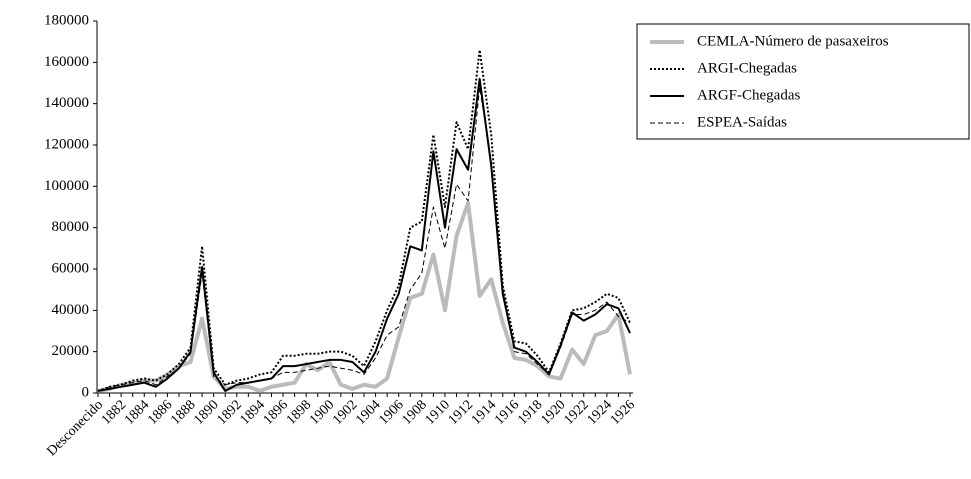 The height and width of the screenshot is (479, 971). Describe the element at coordinates (75, 428) in the screenshot. I see `x-tick-label: Desconecido` at that location.